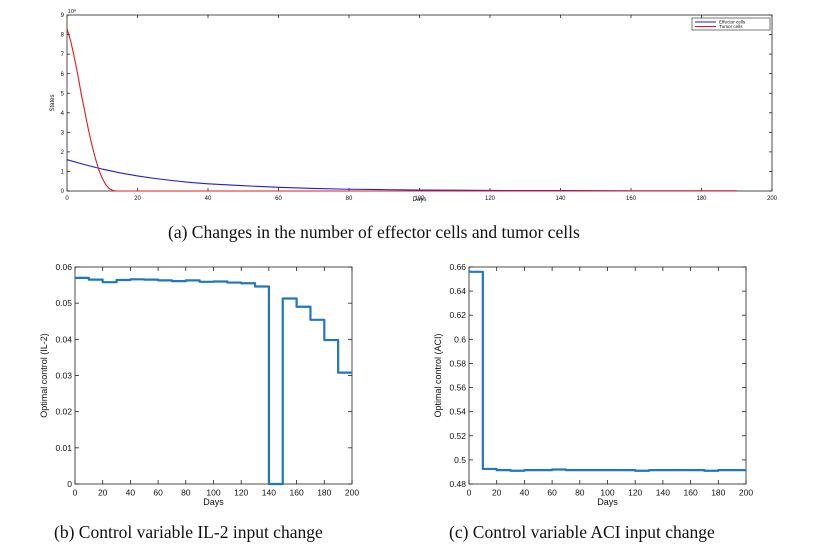  What do you see at coordinates (188, 532) in the screenshot?
I see `caption-b: (b) Control variable IL-2 input change` at bounding box center [188, 532].